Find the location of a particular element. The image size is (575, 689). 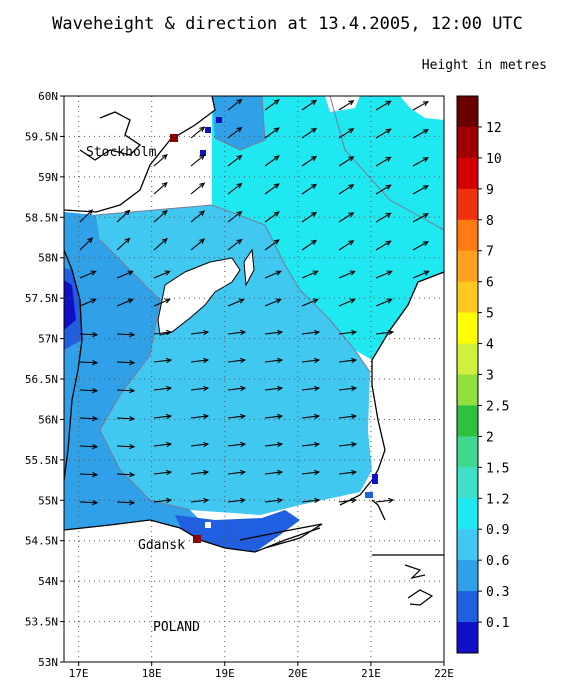

lat-tick-label: 53.5N is located at coordinates (41, 622).